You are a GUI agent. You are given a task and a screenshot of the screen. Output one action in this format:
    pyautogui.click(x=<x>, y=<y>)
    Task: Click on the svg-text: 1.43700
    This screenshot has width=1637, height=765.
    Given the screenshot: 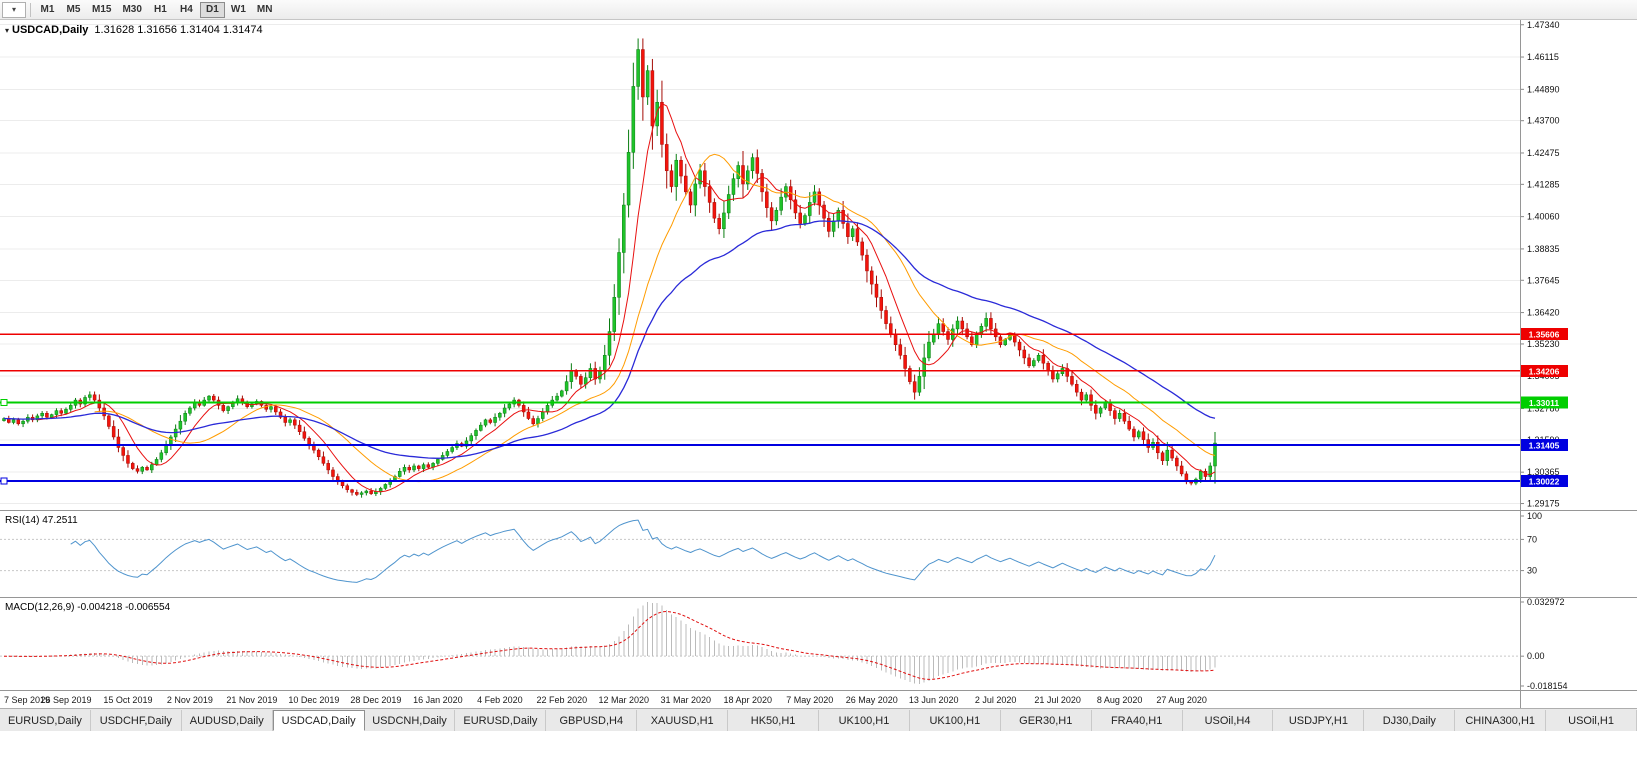 What is the action you would take?
    pyautogui.click(x=1543, y=121)
    